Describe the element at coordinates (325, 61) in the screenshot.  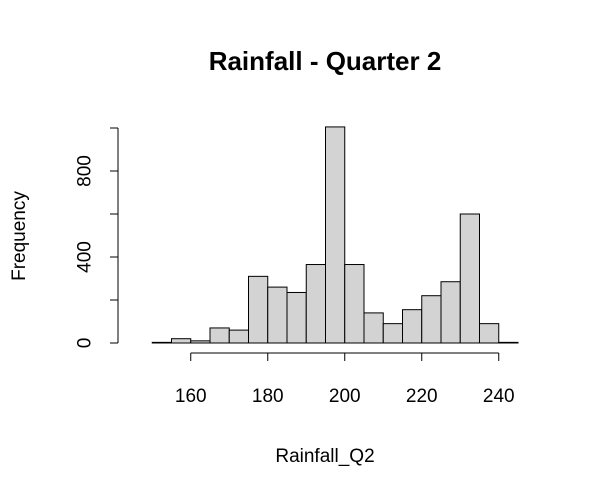
I see `chart-title: Rainfall - Quarter 2` at that location.